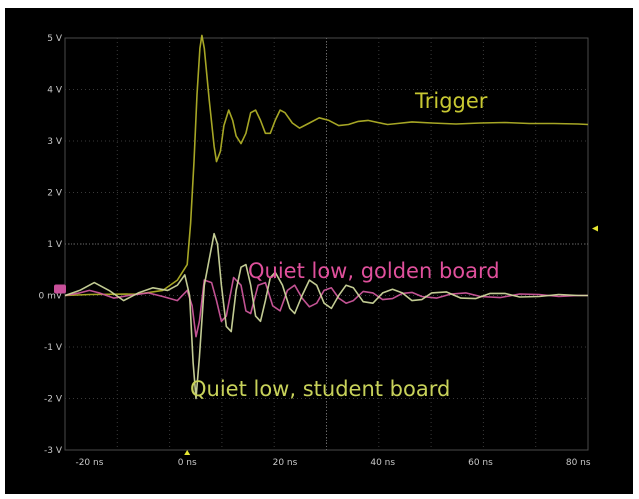  What do you see at coordinates (55, 91) in the screenshot?
I see `y-tick-label: 4 V` at bounding box center [55, 91].